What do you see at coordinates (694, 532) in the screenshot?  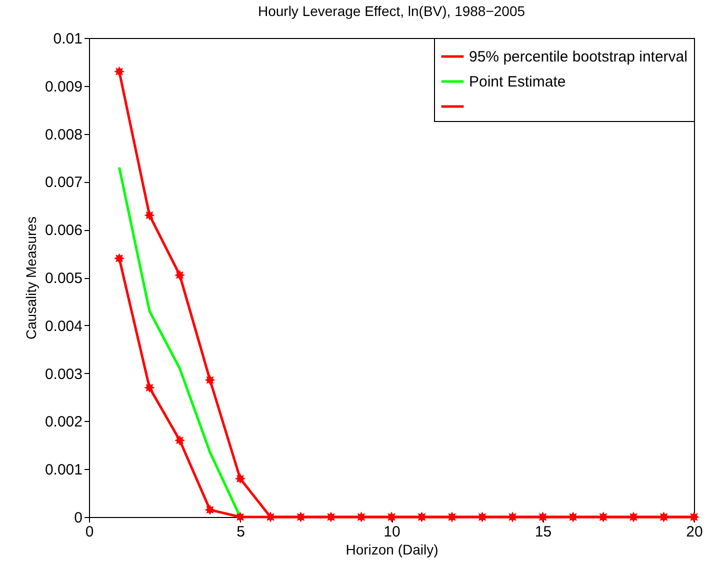 I see `x-tick-label: 20` at bounding box center [694, 532].